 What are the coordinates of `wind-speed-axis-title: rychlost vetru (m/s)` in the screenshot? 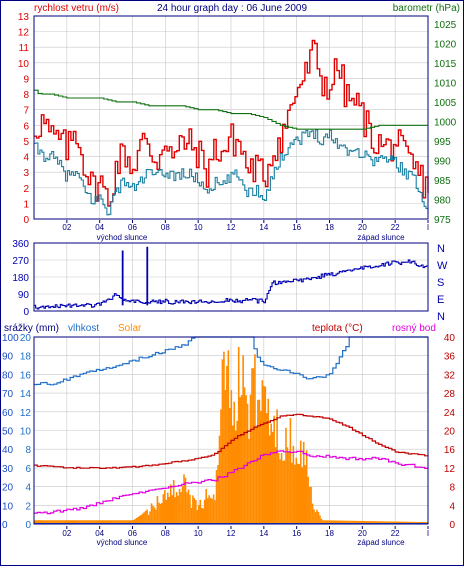 It's located at (76, 8).